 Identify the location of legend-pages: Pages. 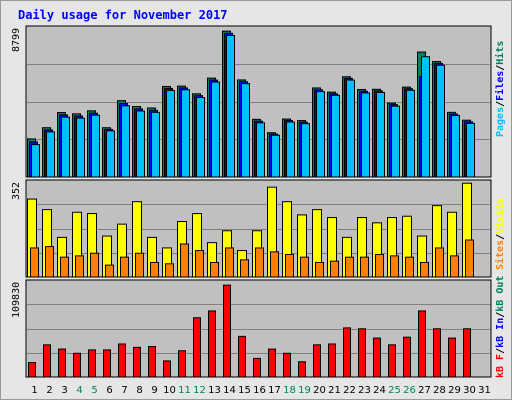
(500, 122).